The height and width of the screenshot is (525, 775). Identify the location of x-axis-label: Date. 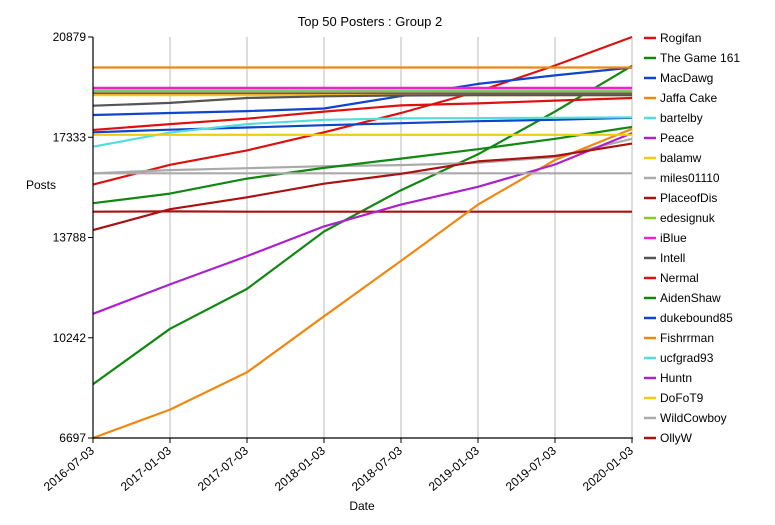
(362, 506).